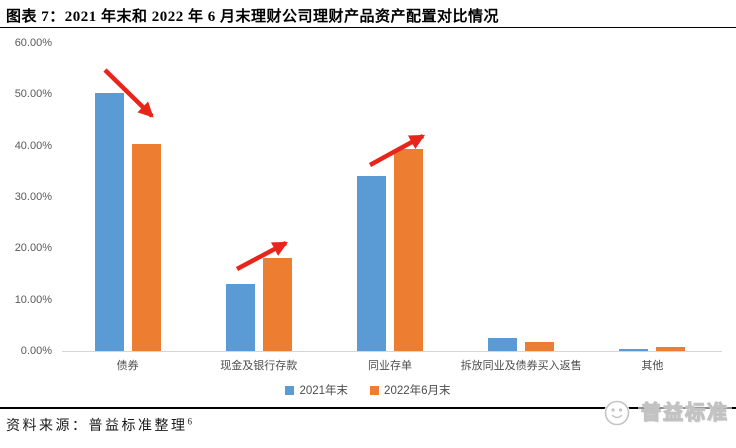 The height and width of the screenshot is (448, 736). What do you see at coordinates (652, 366) in the screenshot?
I see `x-category-label: 其他` at bounding box center [652, 366].